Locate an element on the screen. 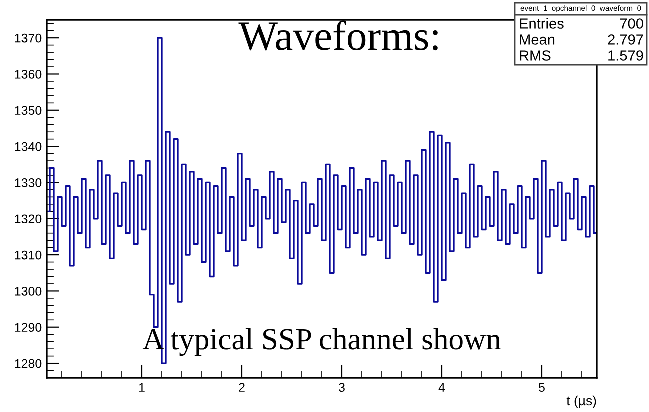 The image size is (649, 412). annotation: Entries is located at coordinates (542, 23).